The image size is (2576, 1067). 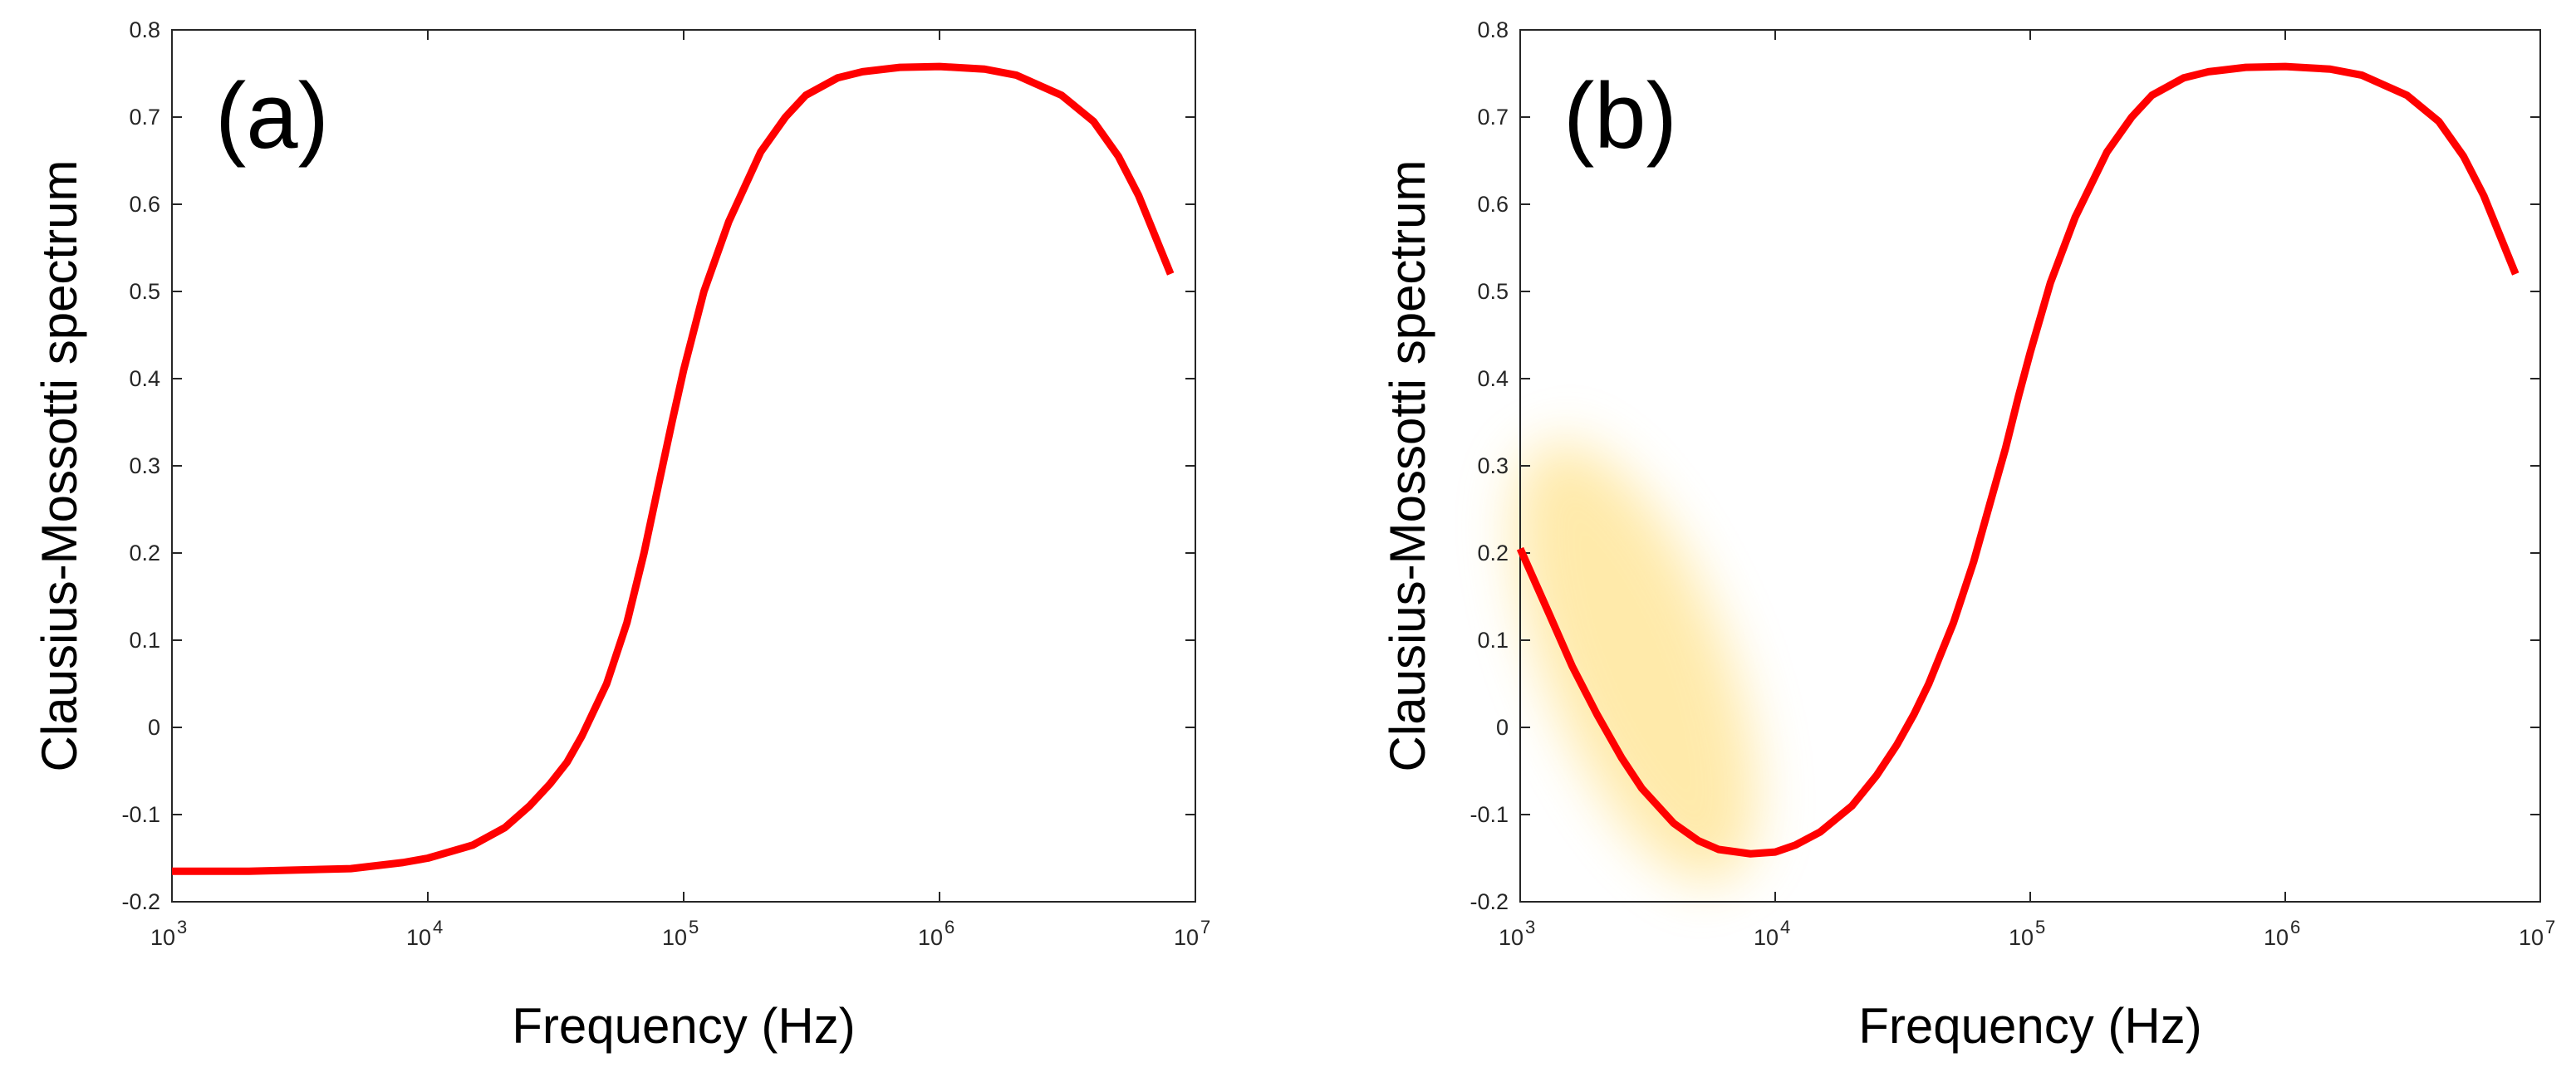 I want to click on panel-label: (a), so click(x=272, y=116).